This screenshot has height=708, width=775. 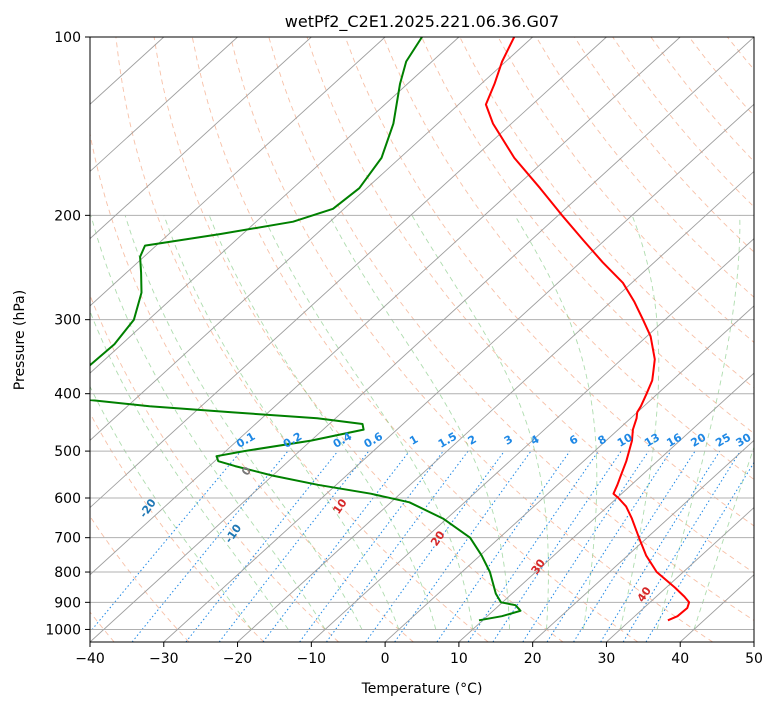 What do you see at coordinates (422, 689) in the screenshot?
I see `x-axis-title: Temperature (°C)` at bounding box center [422, 689].